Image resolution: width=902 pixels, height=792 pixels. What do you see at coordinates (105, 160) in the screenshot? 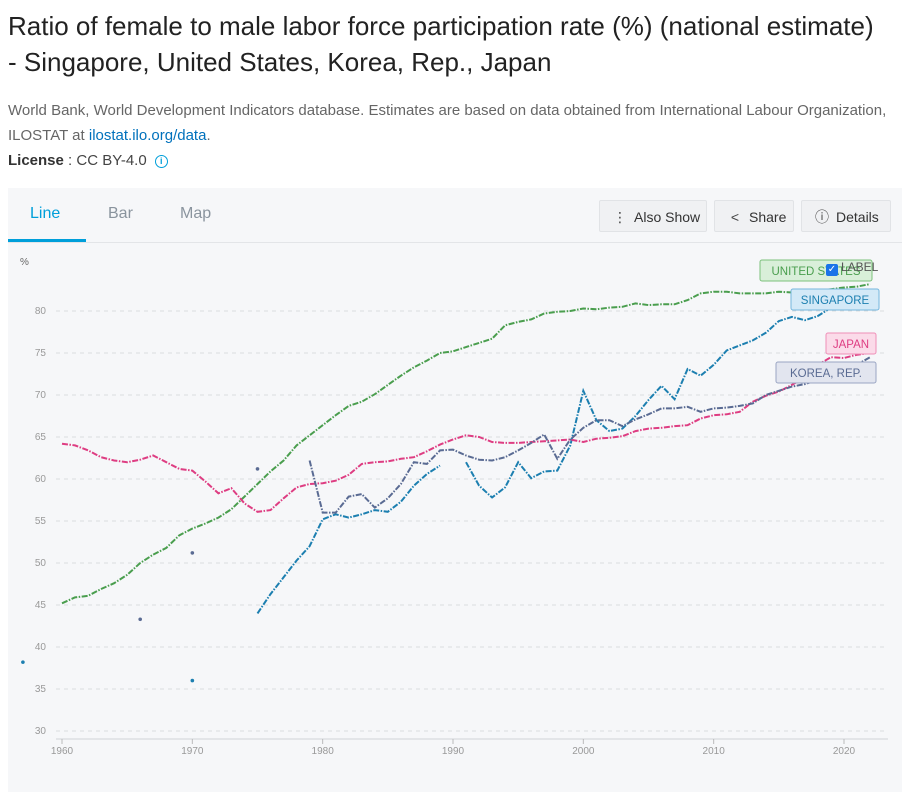
I see `license-value: : CC BY-4.0` at bounding box center [105, 160].